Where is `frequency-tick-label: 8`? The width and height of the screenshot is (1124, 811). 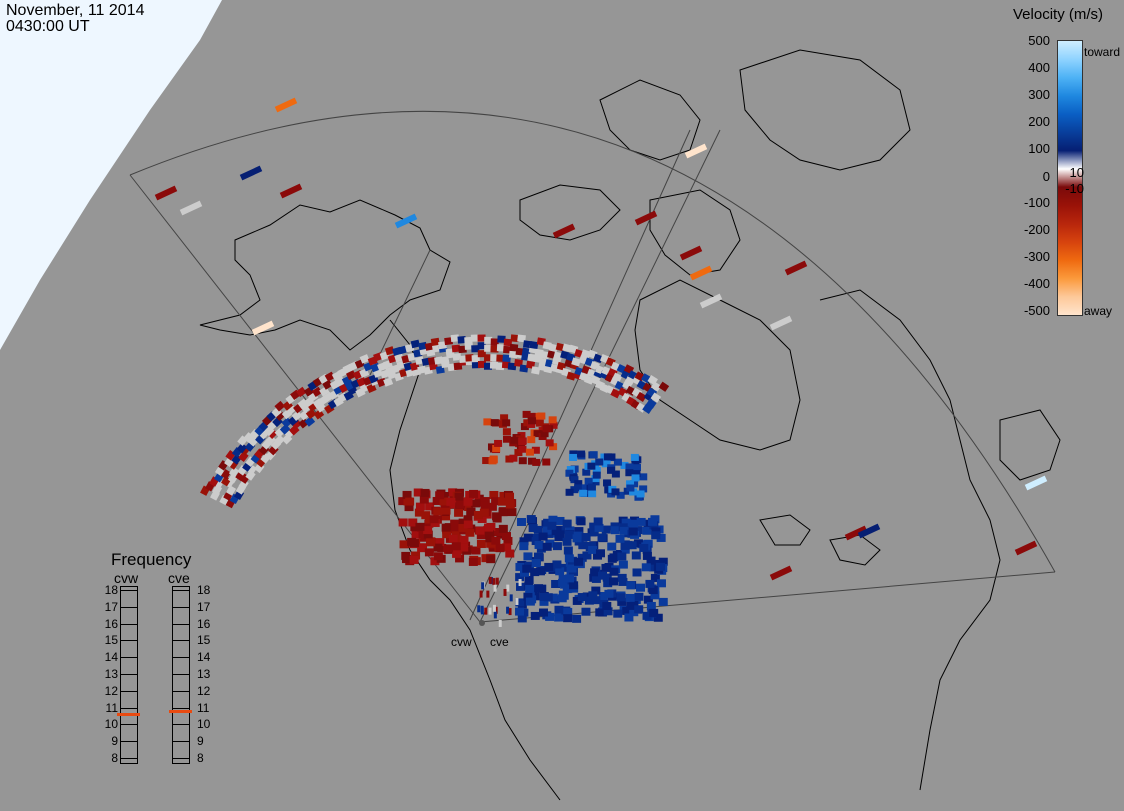 frequency-tick-label: 8 is located at coordinates (114, 758).